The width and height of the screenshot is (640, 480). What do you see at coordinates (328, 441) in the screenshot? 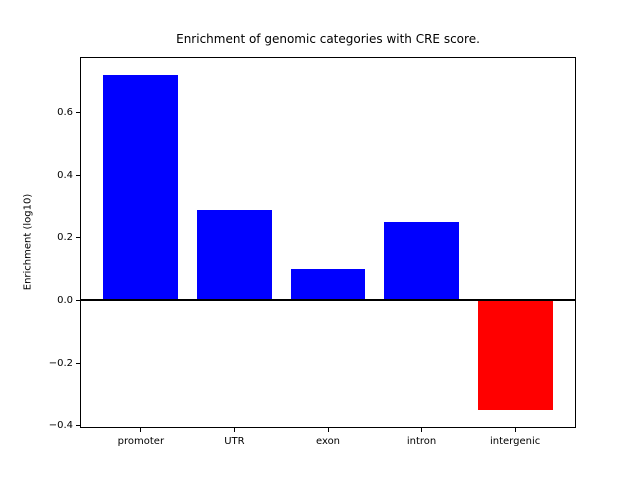
I see `x-tick-label-exon: exon` at bounding box center [328, 441].